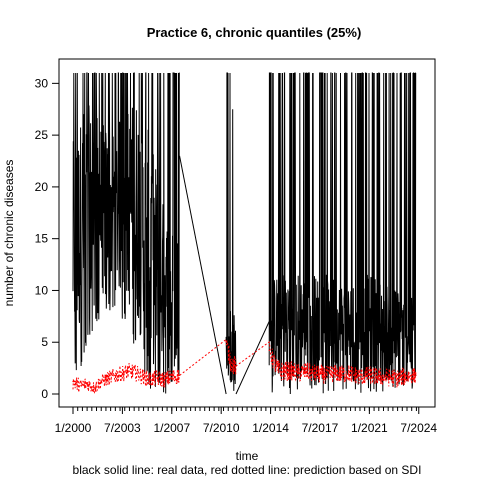 This screenshot has width=480, height=480. What do you see at coordinates (418, 428) in the screenshot?
I see `x-tick-label: 7/2024` at bounding box center [418, 428].